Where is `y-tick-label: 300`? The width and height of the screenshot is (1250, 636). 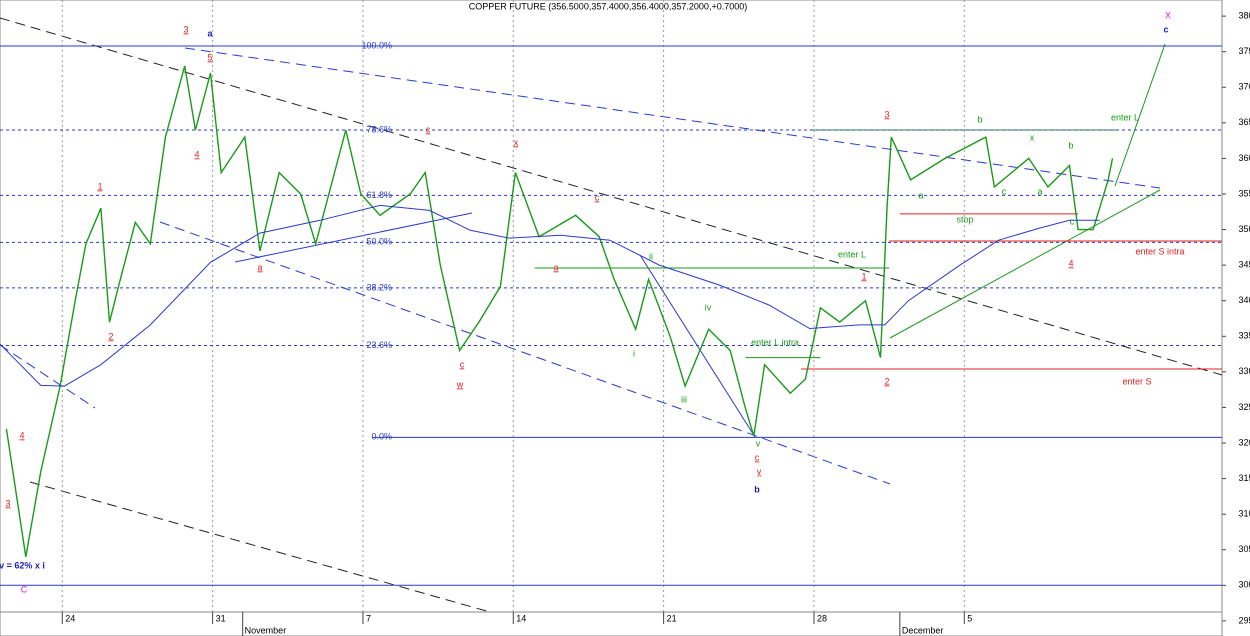 y-tick-label: 300 is located at coordinates (1244, 585).